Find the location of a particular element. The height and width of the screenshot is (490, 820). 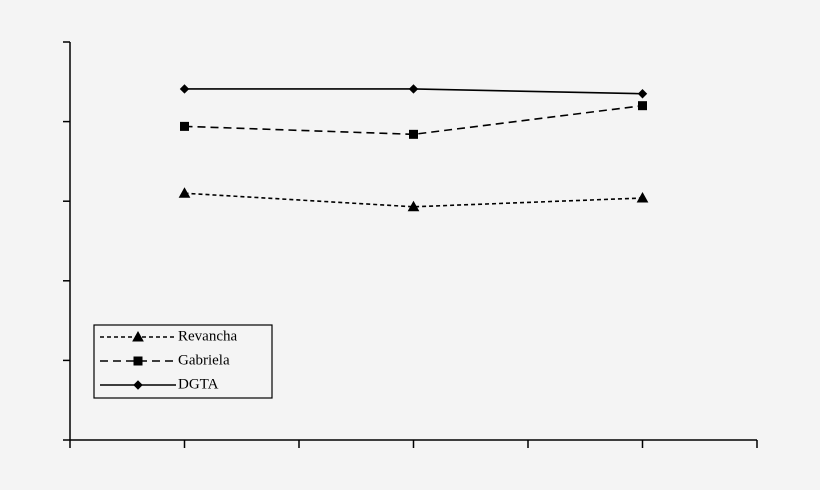

legend-box is located at coordinates (183, 361).